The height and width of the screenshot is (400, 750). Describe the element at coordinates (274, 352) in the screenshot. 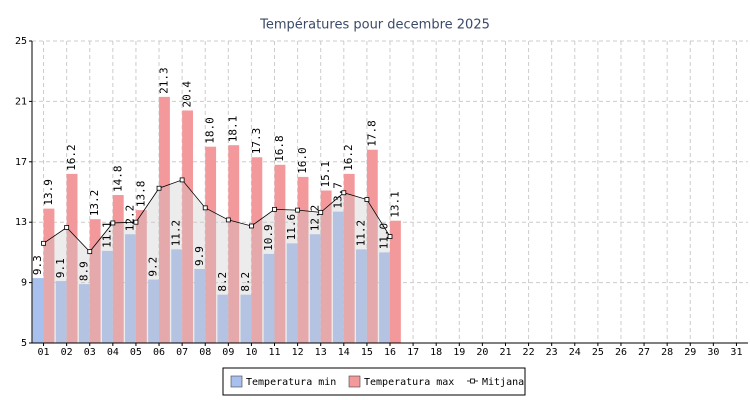

I see `x-tick-label: 11` at that location.